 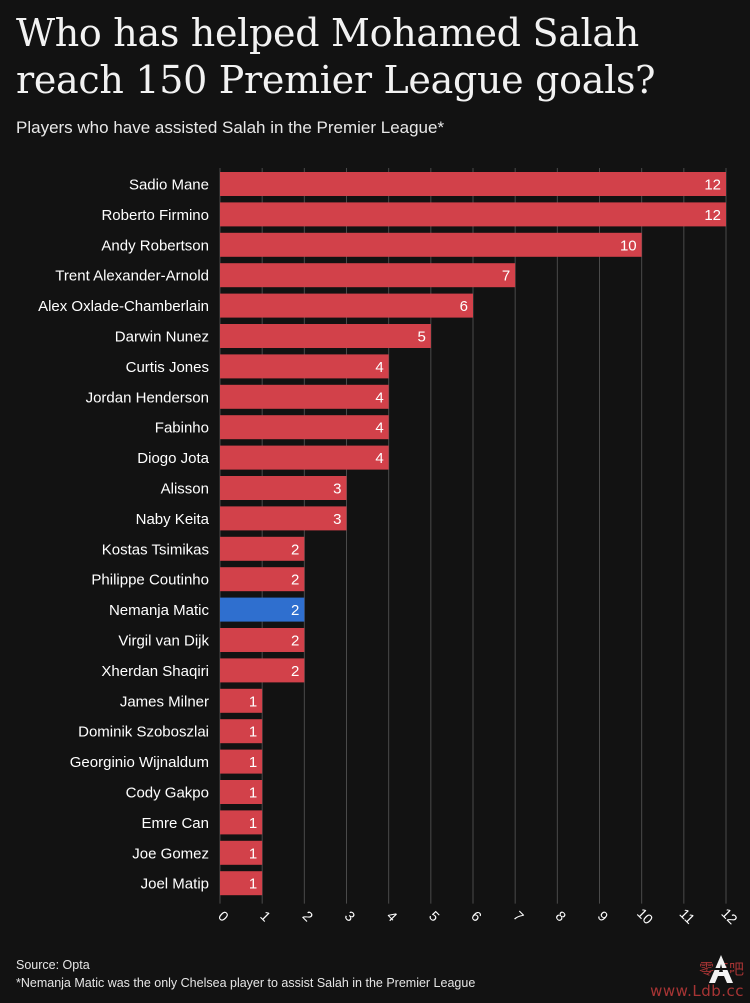 I want to click on data-label: 5, so click(x=421, y=337).